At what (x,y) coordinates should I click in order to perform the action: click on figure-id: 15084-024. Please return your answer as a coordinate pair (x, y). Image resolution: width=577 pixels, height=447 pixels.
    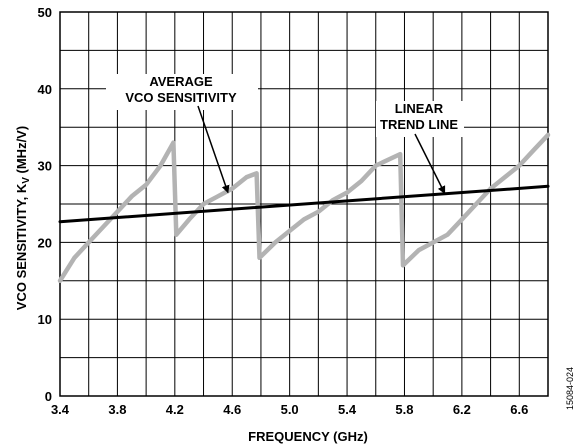
    Looking at the image, I should click on (570, 388).